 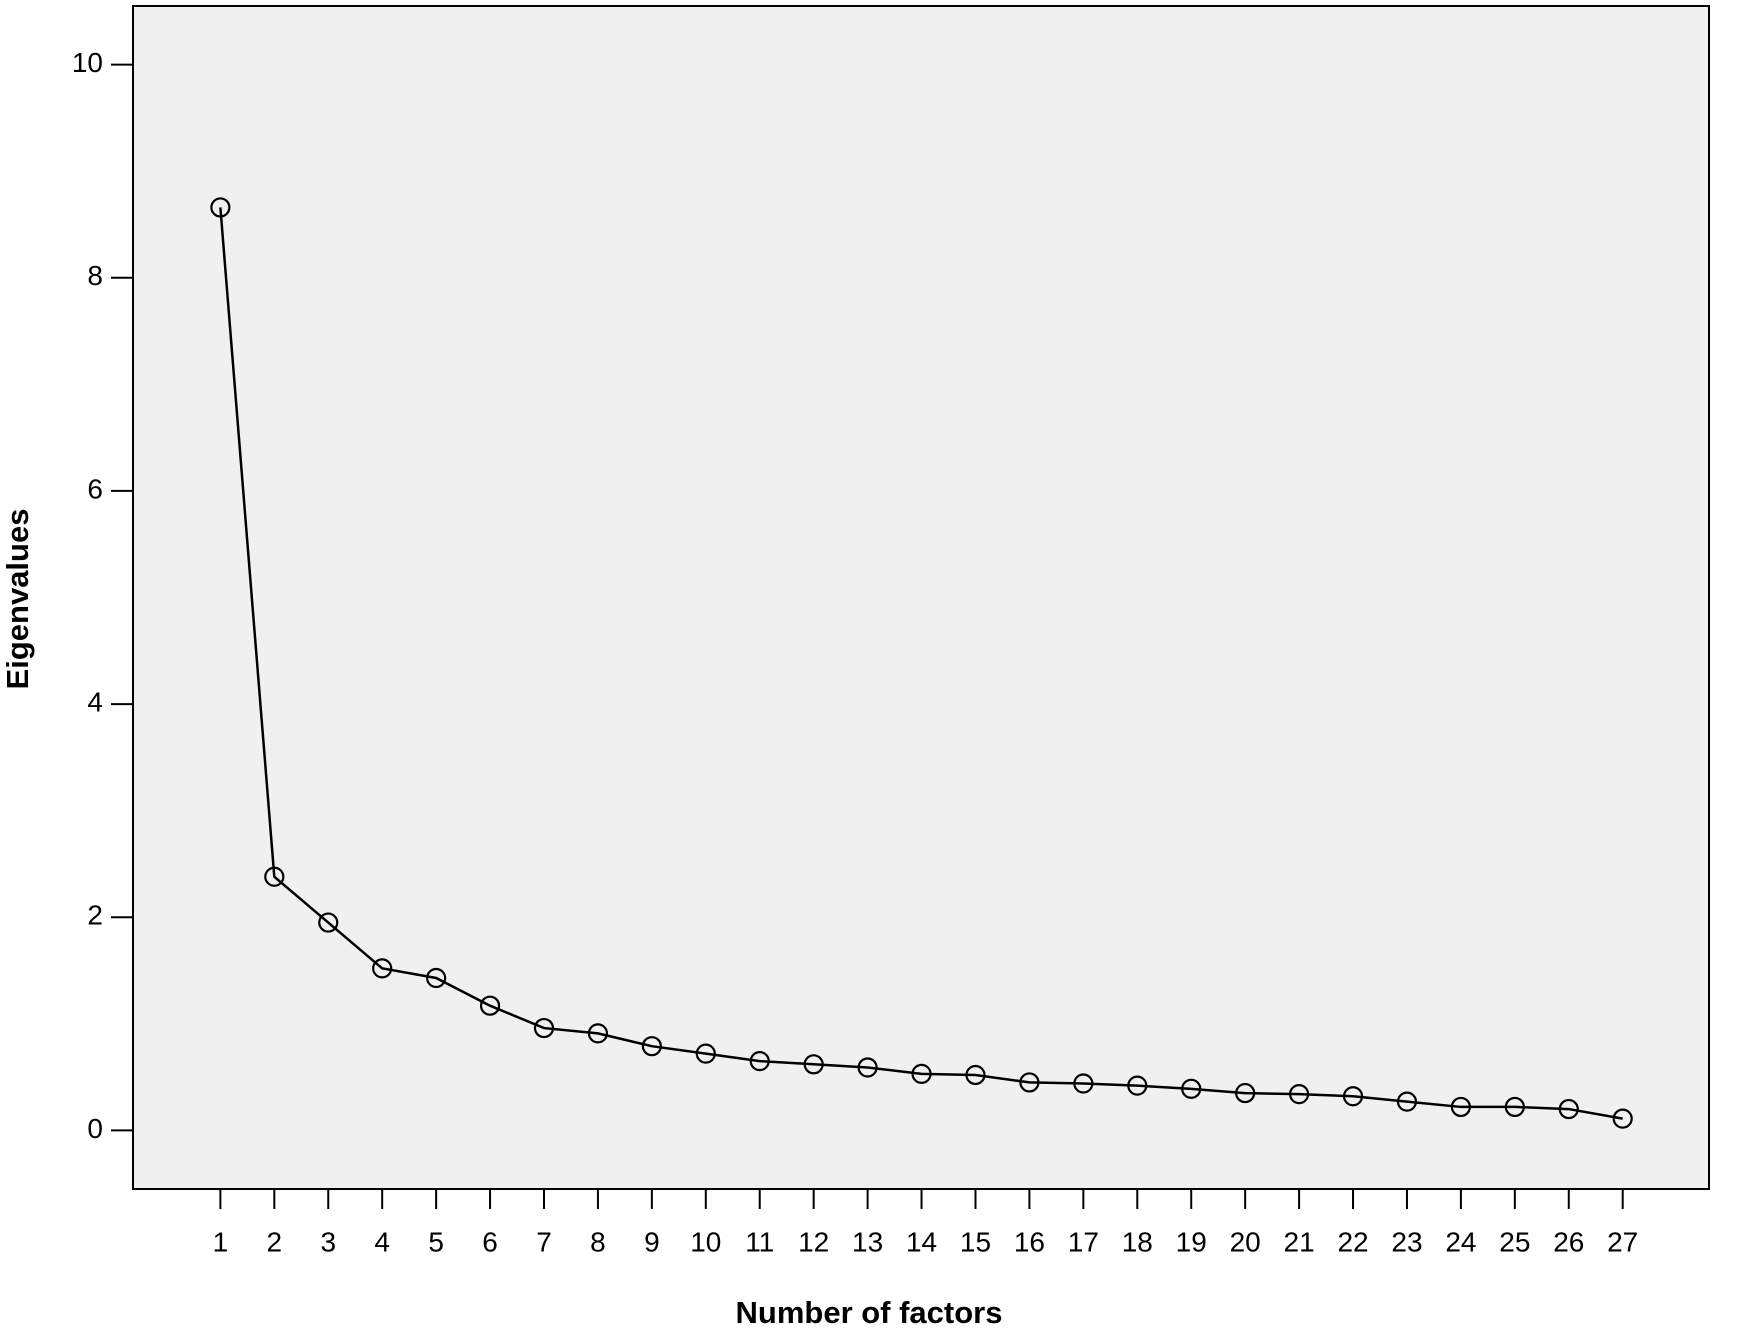 I want to click on x-tick-label: 7, so click(x=544, y=1241).